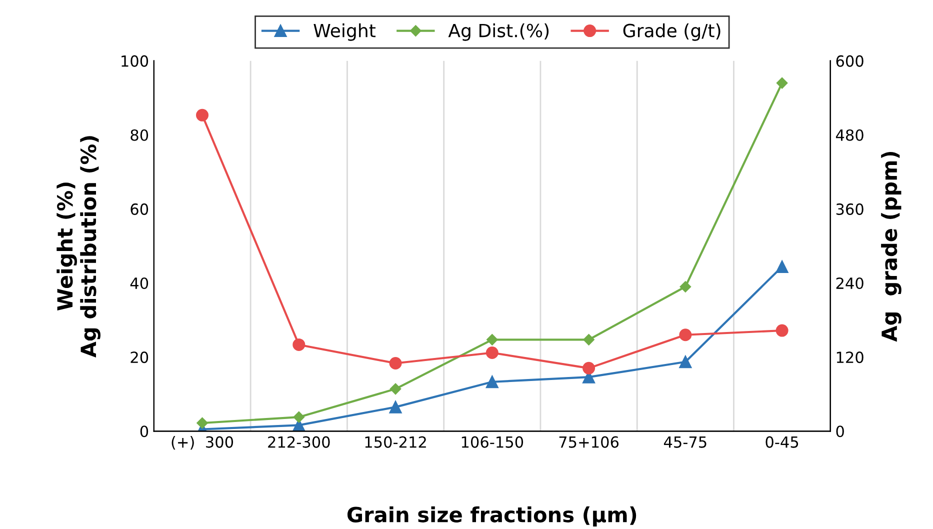  I want to click on y2-tick-label: 0, so click(840, 432).